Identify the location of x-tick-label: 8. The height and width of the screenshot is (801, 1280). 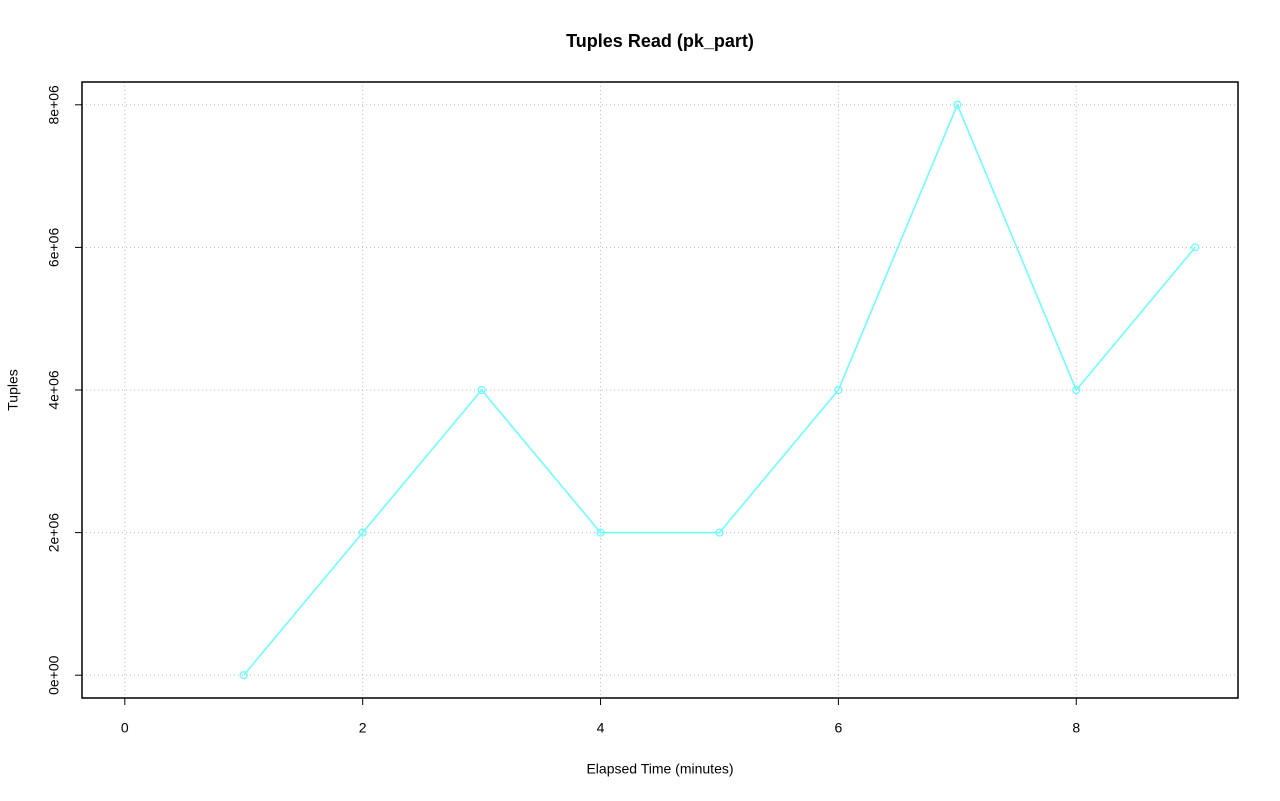
(1076, 728).